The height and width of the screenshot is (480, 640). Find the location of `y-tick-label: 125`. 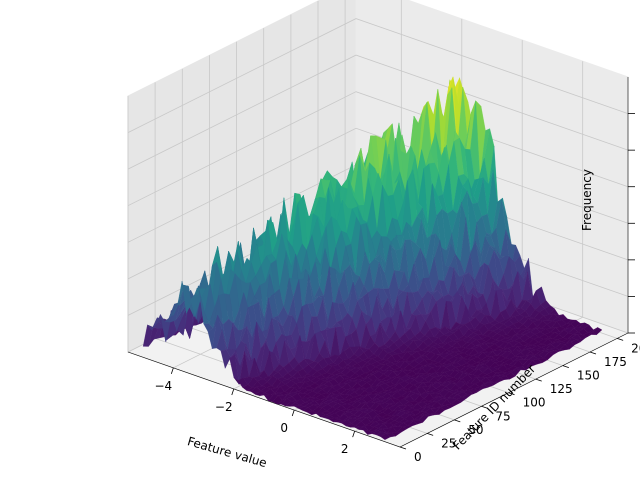

y-tick-label: 125 is located at coordinates (561, 389).